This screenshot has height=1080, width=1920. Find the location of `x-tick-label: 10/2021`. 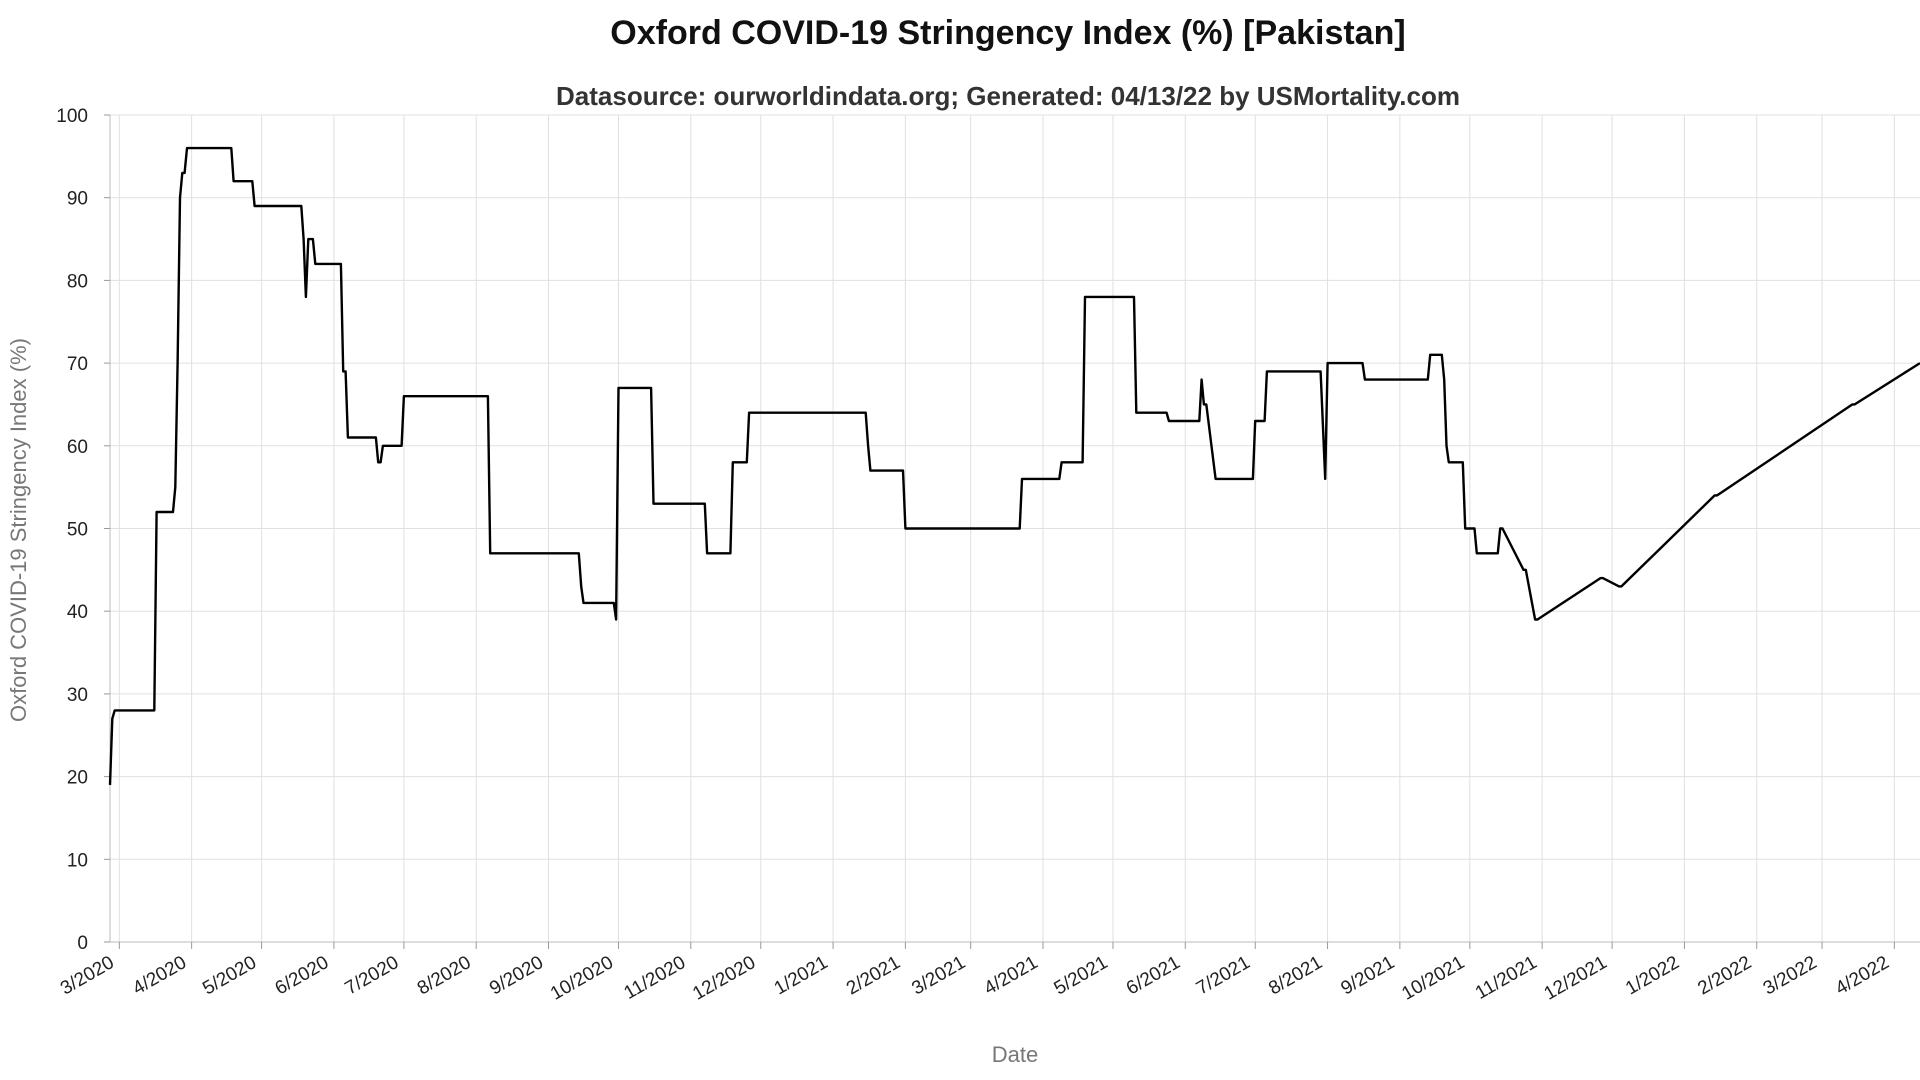

x-tick-label: 10/2021 is located at coordinates (1433, 978).